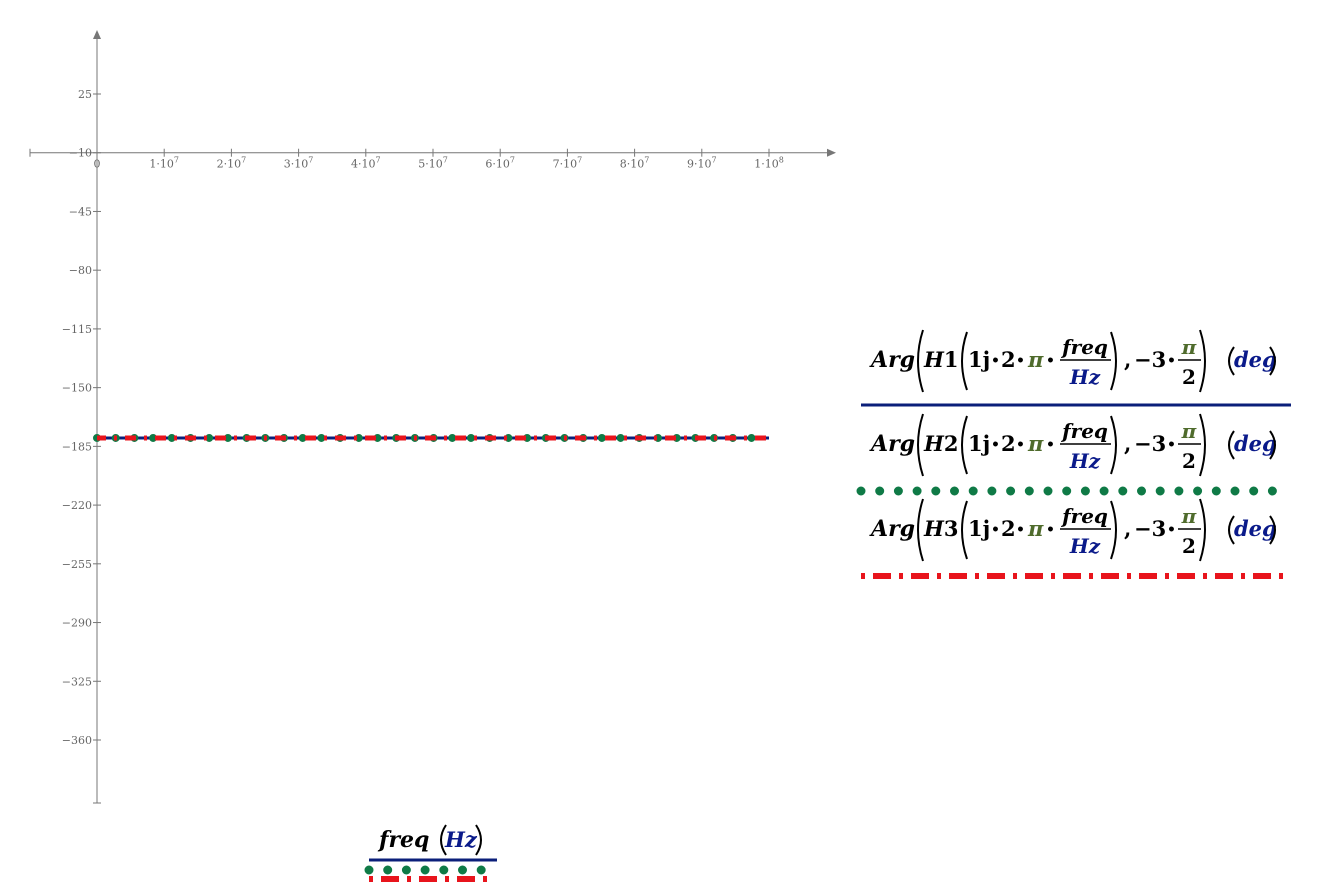 The width and height of the screenshot is (1317, 895). Describe the element at coordinates (164, 163) in the screenshot. I see `x-tick-label: 1·10⁷` at that location.